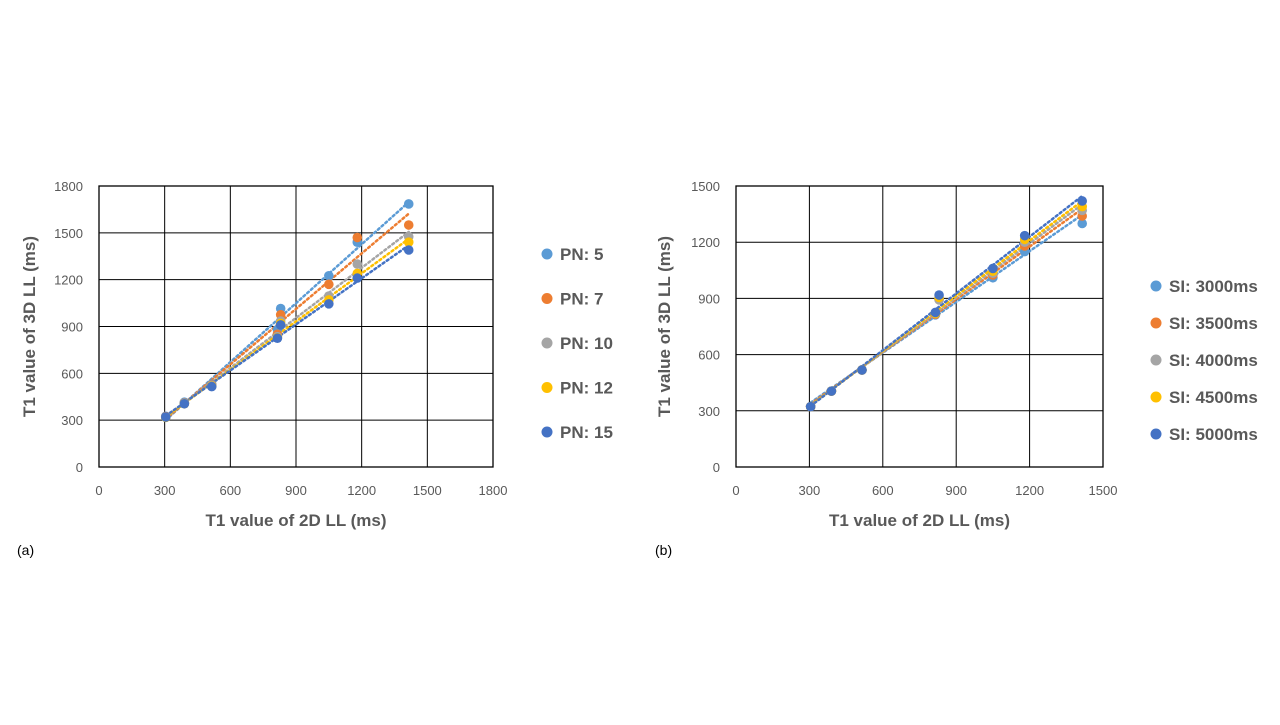 The height and width of the screenshot is (725, 1280). Describe the element at coordinates (581, 299) in the screenshot. I see `legend-label: PN: 7` at that location.